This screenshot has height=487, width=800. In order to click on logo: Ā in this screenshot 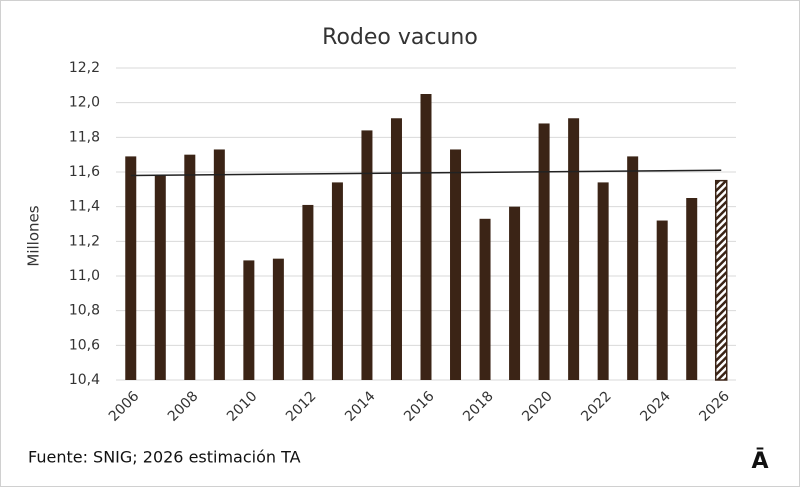, I will do `click(759, 461)`.